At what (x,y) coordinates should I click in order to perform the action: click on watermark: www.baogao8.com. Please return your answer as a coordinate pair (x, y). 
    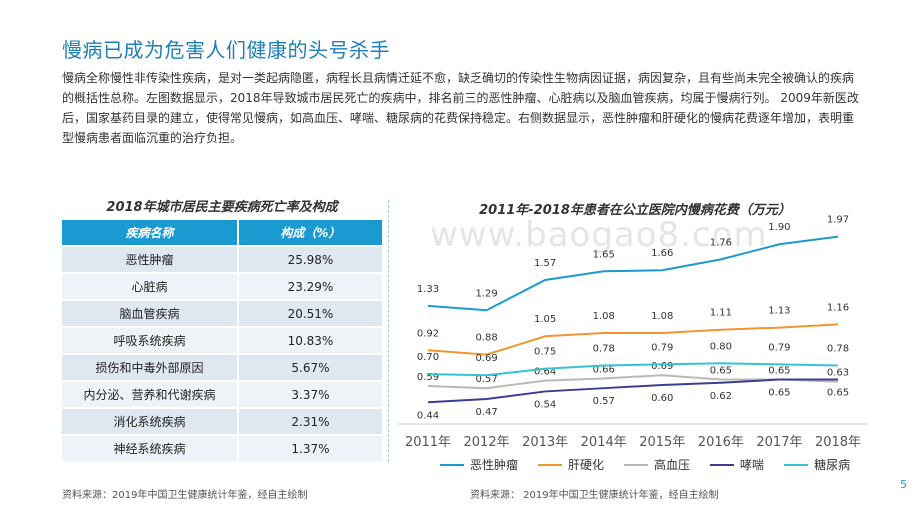
    Looking at the image, I should click on (599, 235).